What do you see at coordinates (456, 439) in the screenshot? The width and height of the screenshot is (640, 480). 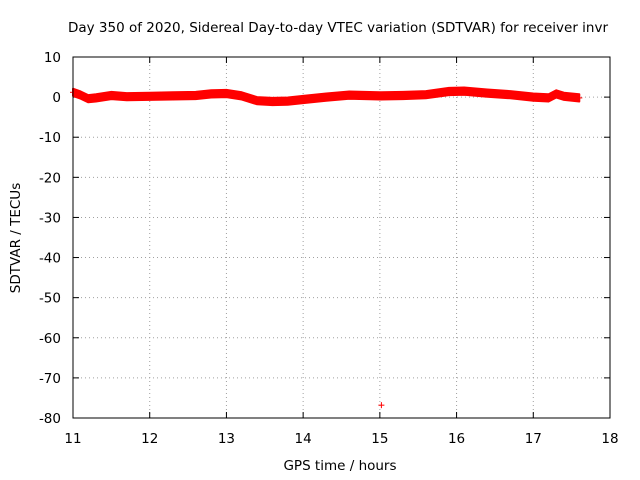 I see `x-tick-label: 16` at bounding box center [456, 439].